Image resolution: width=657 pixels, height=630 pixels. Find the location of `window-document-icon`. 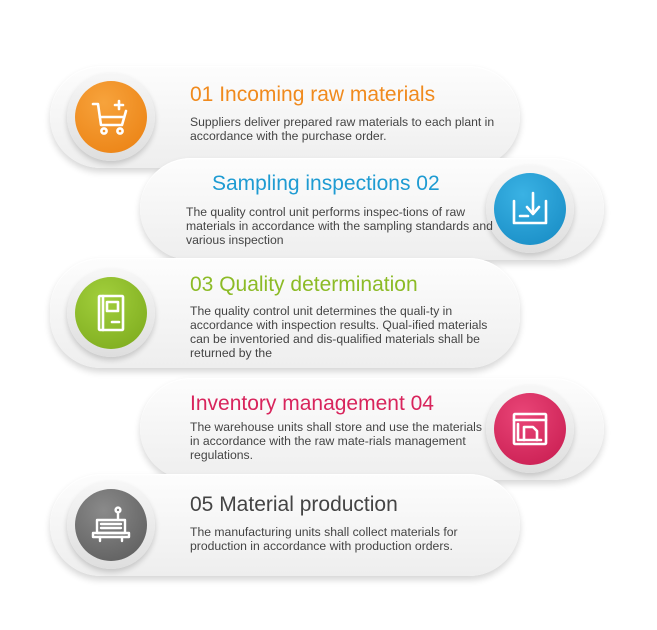

window-document-icon is located at coordinates (530, 429).